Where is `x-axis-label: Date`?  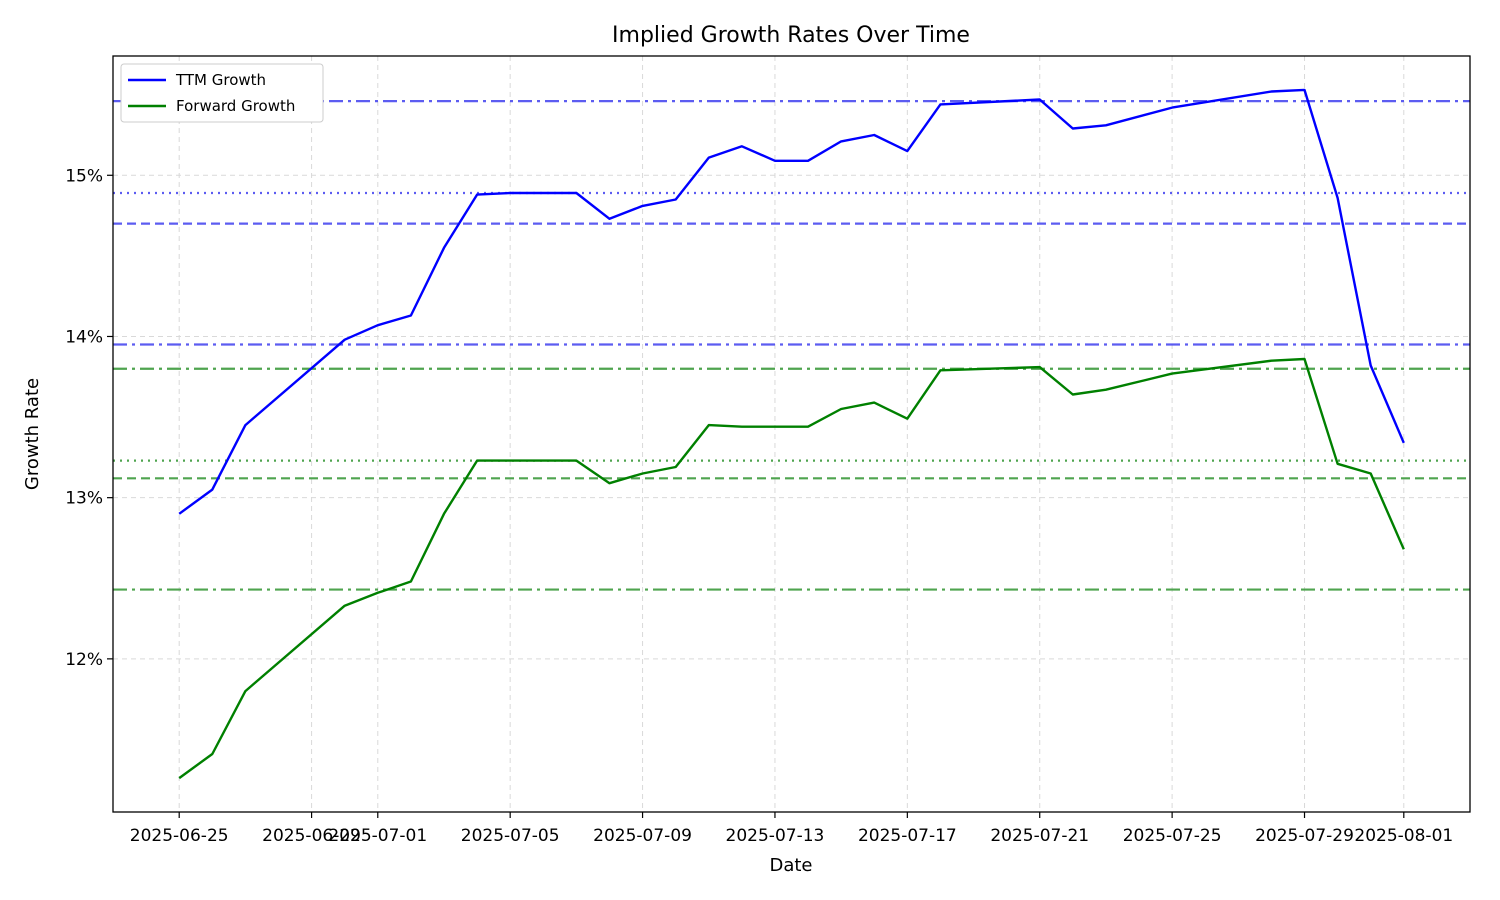
x-axis-label: Date is located at coordinates (790, 865).